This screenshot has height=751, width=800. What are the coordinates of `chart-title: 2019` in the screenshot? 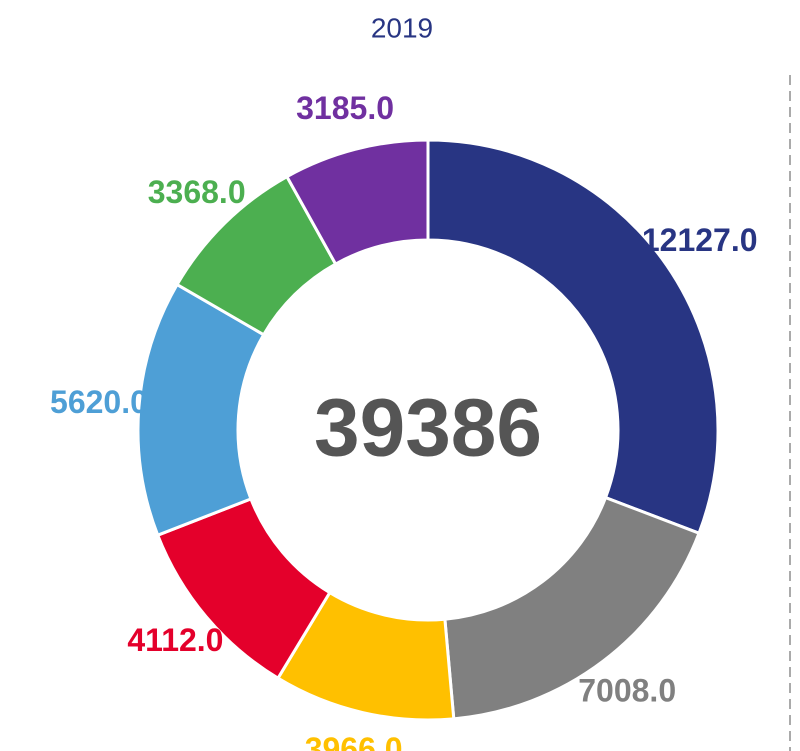 It's located at (402, 27).